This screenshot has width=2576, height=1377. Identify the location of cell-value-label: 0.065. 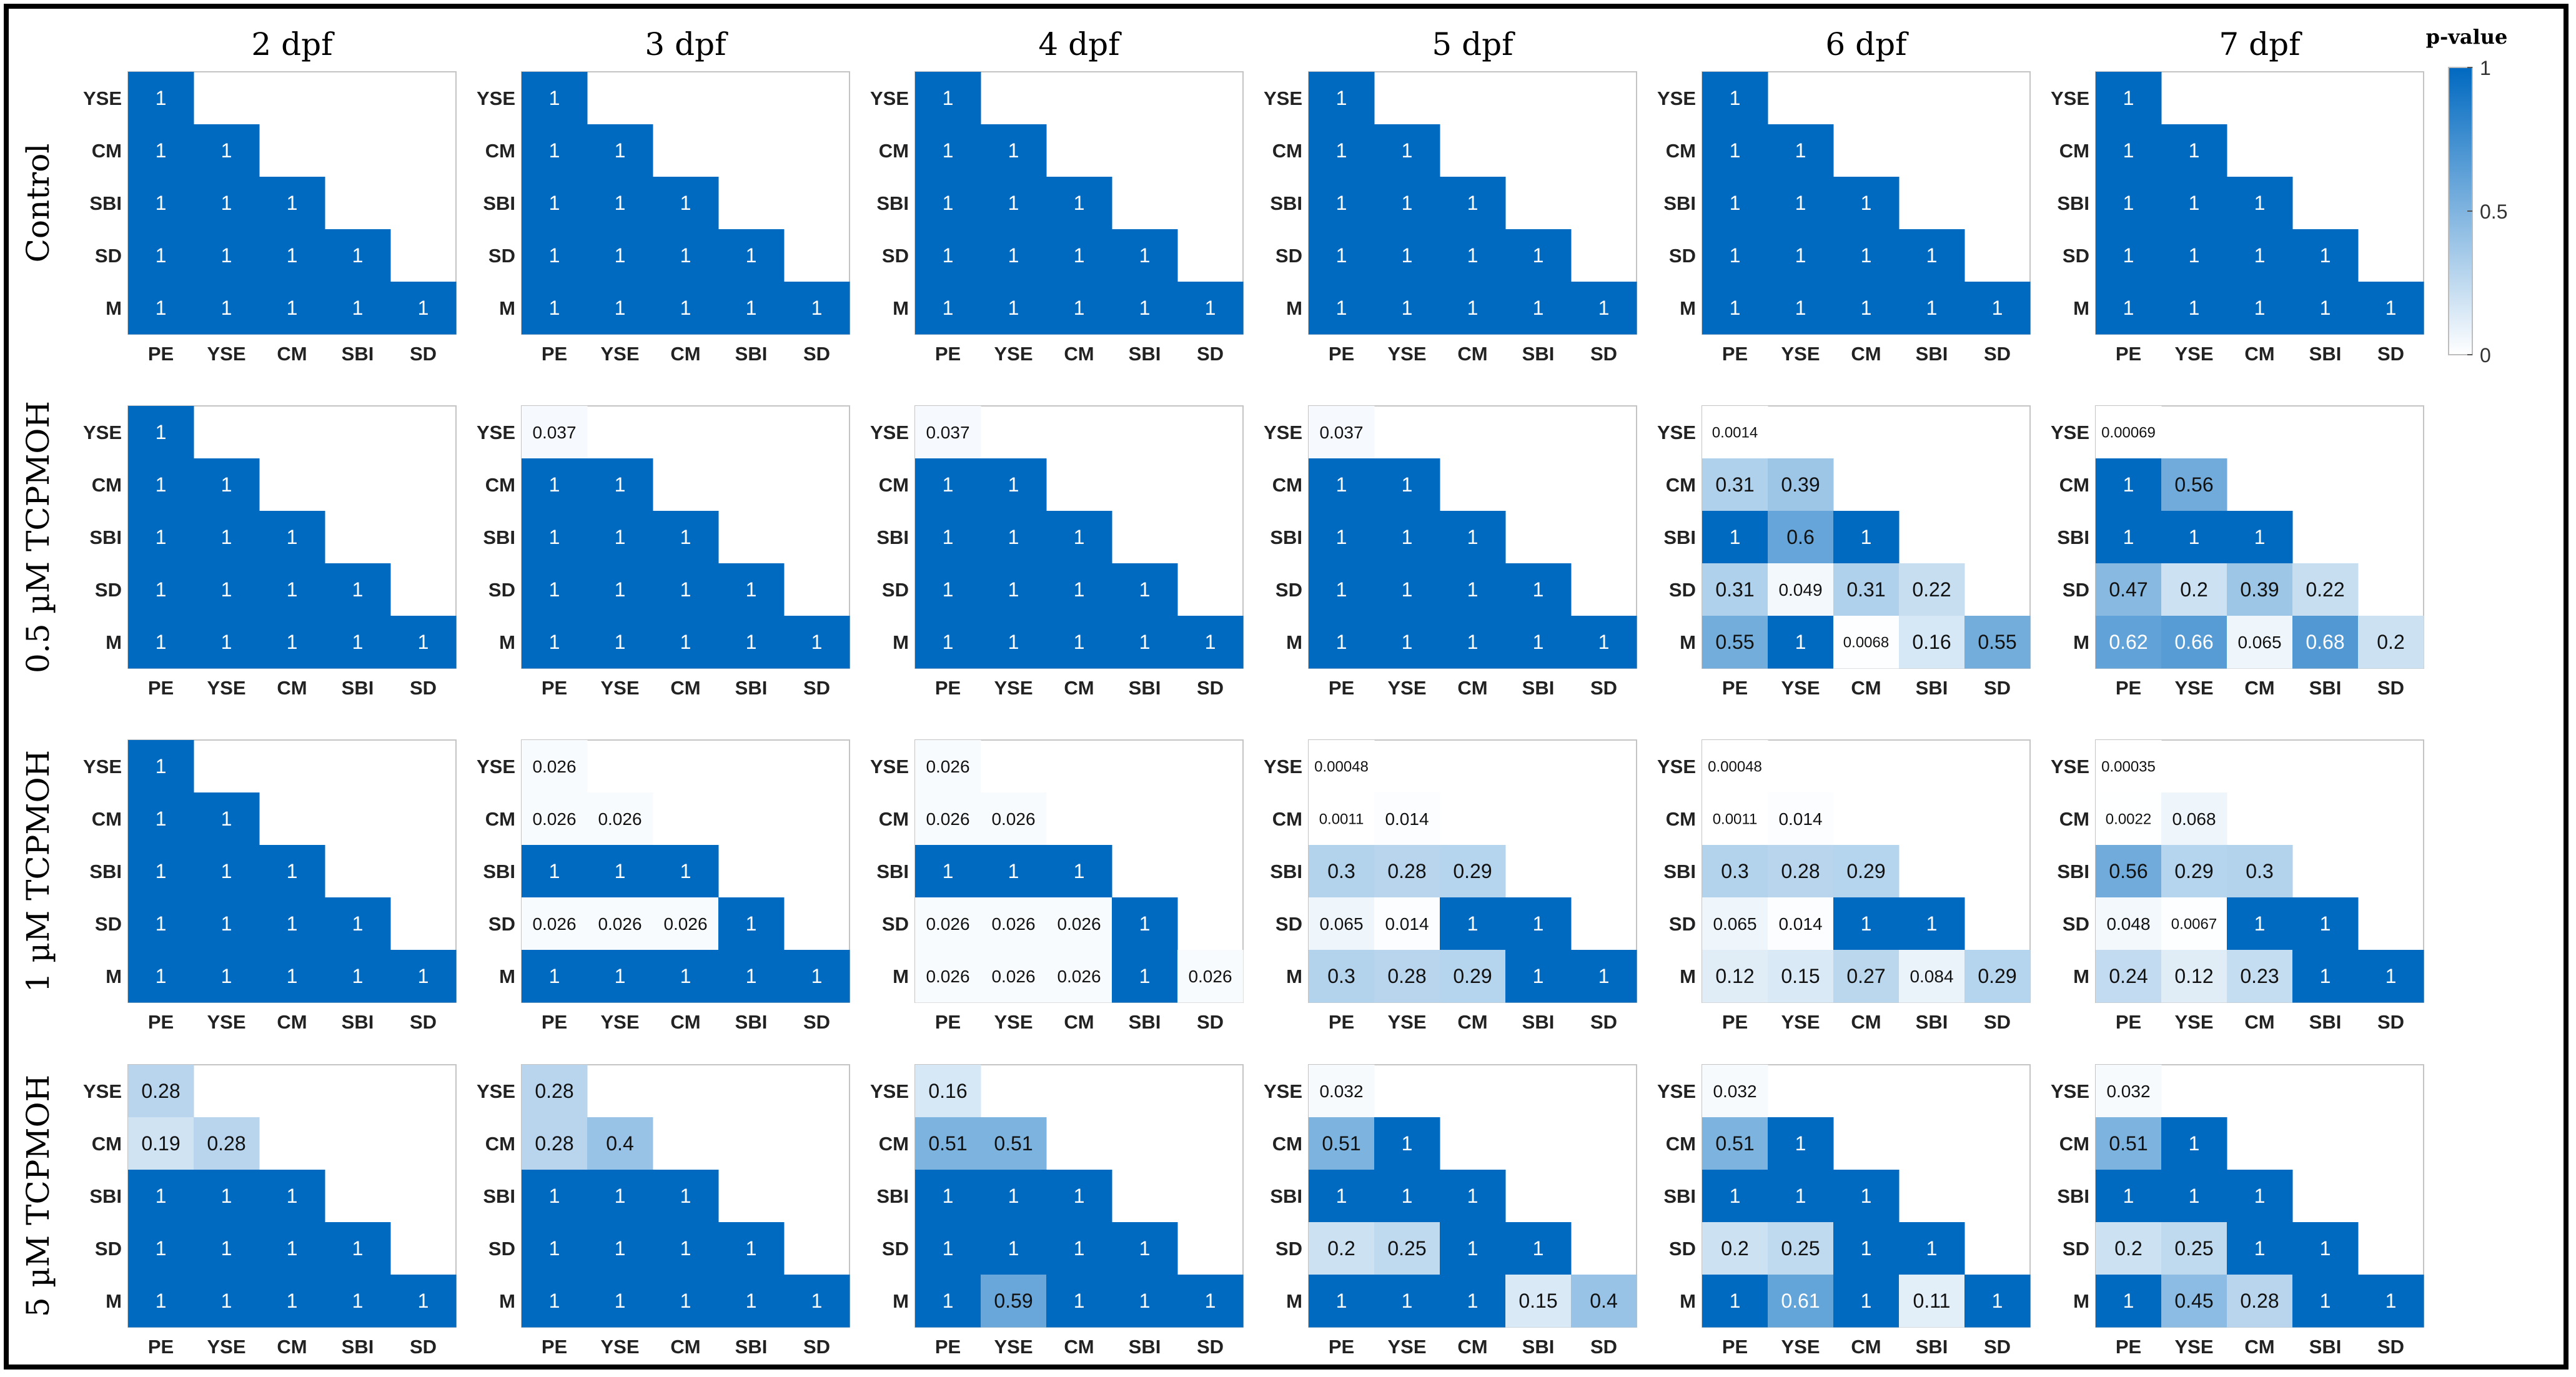
(1341, 924).